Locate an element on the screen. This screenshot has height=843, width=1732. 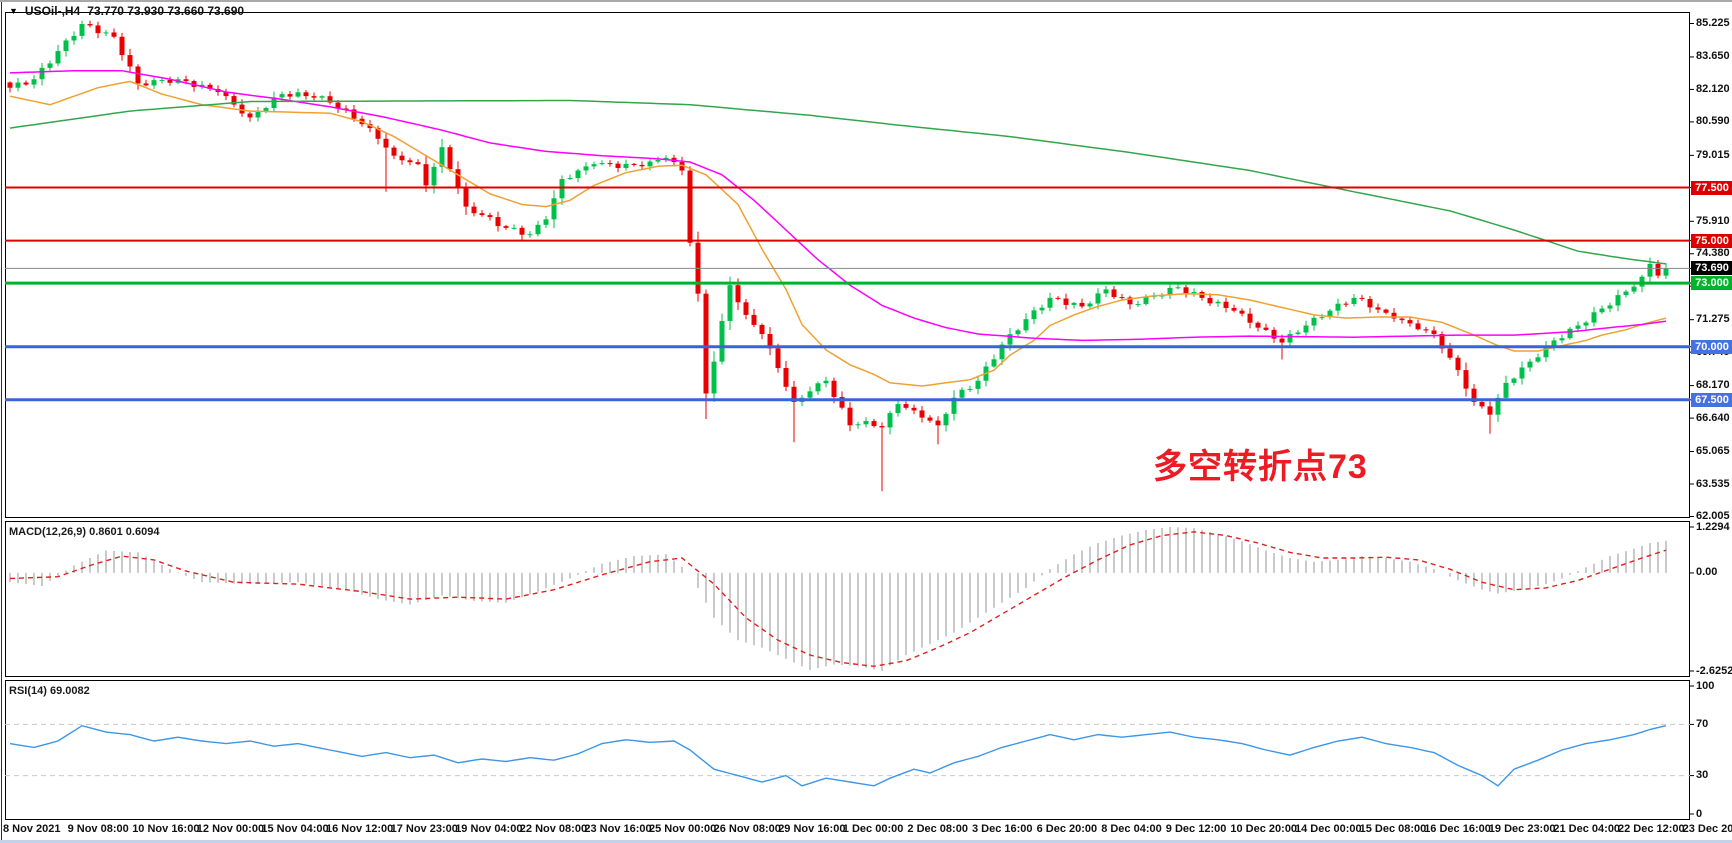
time-axis-label: 3 Dec 16:00 is located at coordinates (1002, 829).